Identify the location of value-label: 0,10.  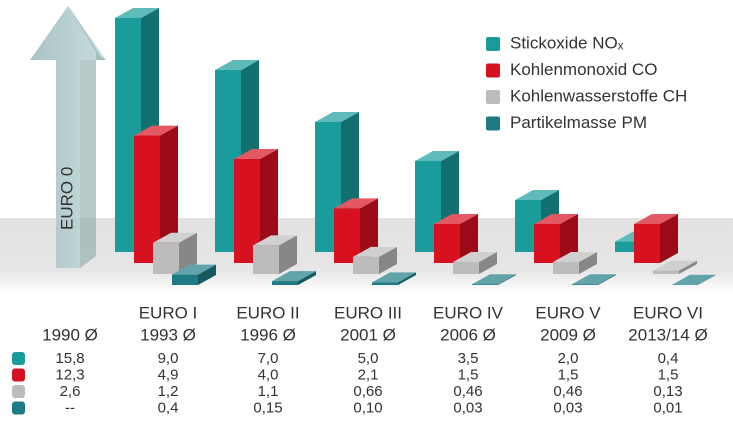
(367, 407).